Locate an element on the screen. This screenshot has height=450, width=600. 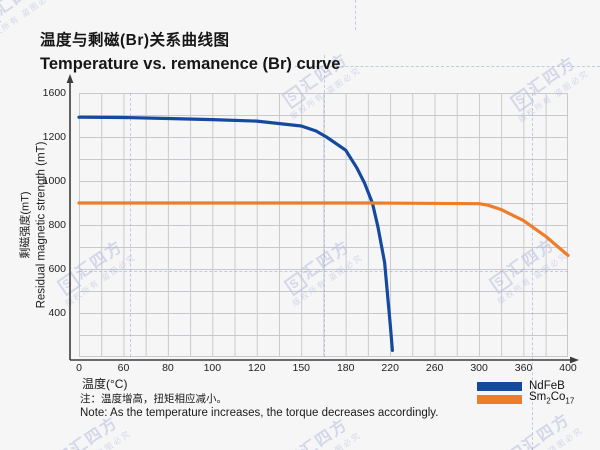
legend-label-ndfeb: NdFeB is located at coordinates (547, 385).